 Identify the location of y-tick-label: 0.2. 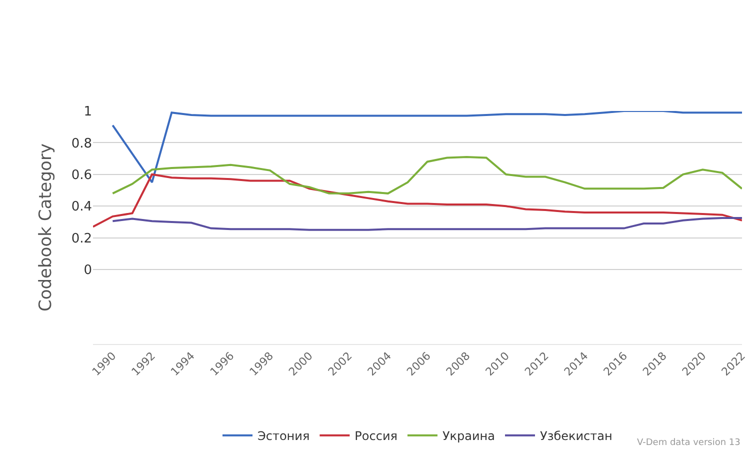
(81, 238).